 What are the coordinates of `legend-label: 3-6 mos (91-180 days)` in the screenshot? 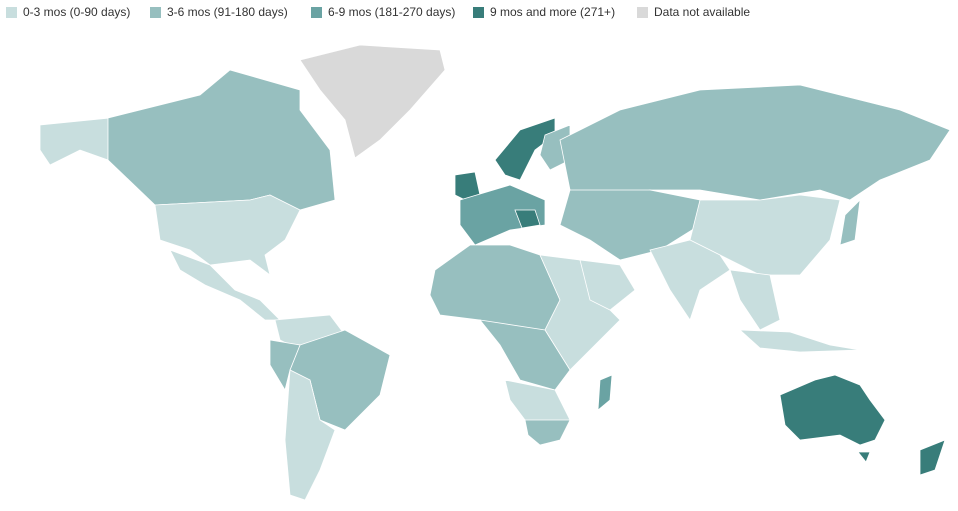 It's located at (227, 12).